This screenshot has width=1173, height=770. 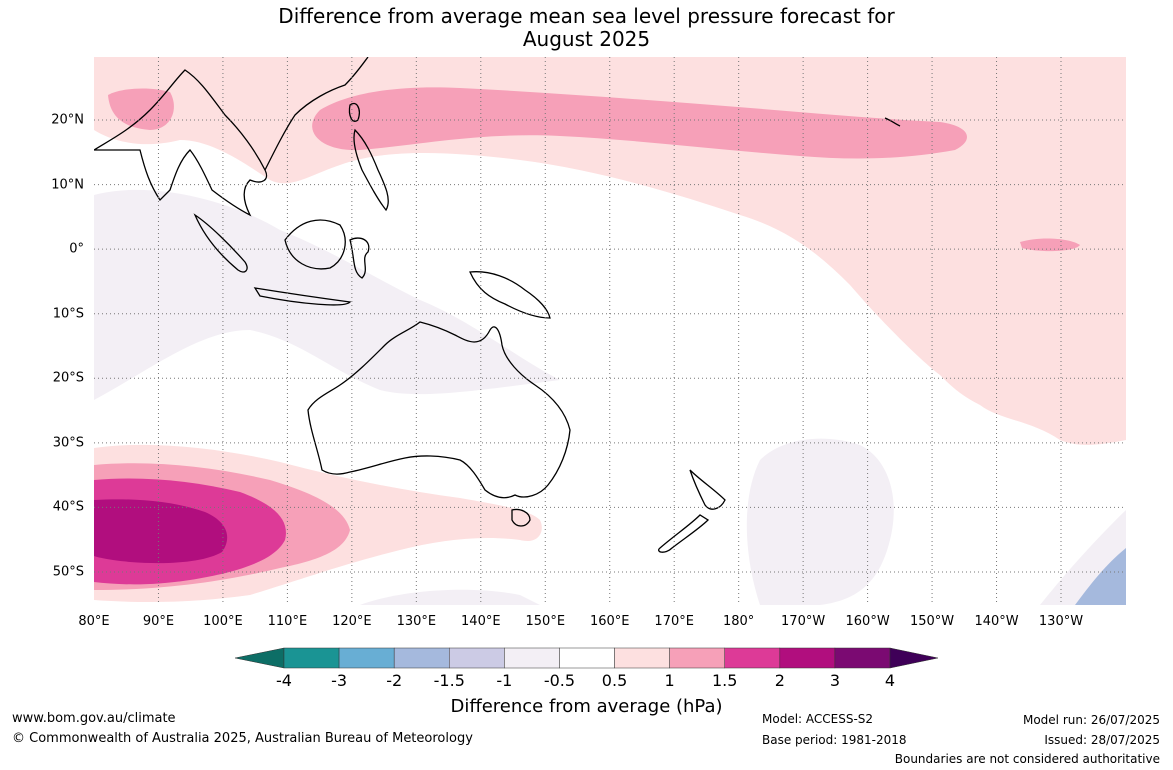 What do you see at coordinates (416, 621) in the screenshot?
I see `x-tick-label: 130°E` at bounding box center [416, 621].